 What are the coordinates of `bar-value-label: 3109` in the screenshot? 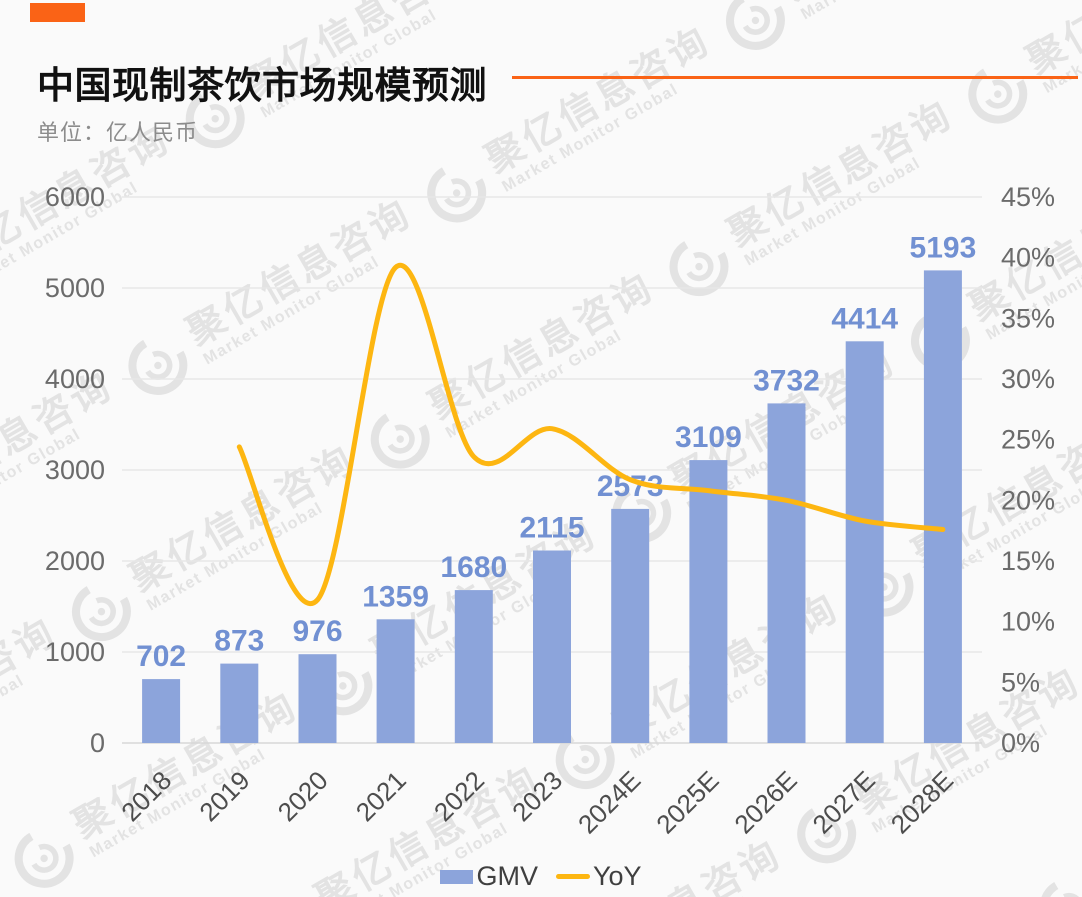 It's located at (708, 437).